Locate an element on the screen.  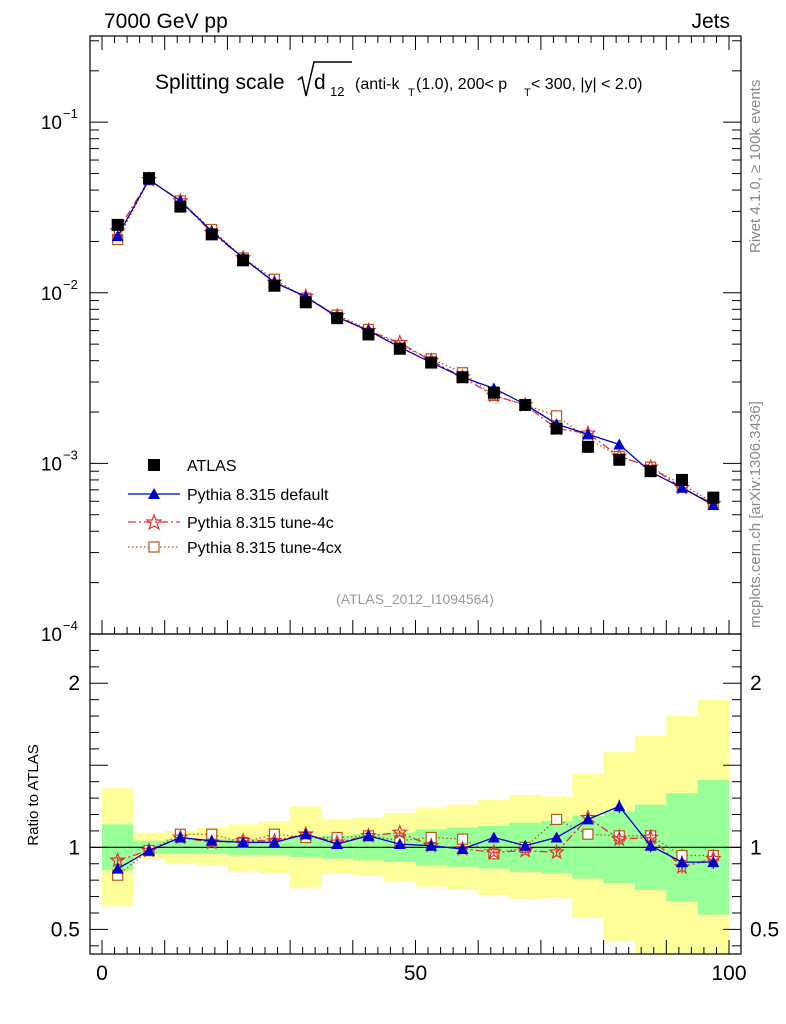
ratio-ytick-label-left-1: 1 is located at coordinates (74, 847).